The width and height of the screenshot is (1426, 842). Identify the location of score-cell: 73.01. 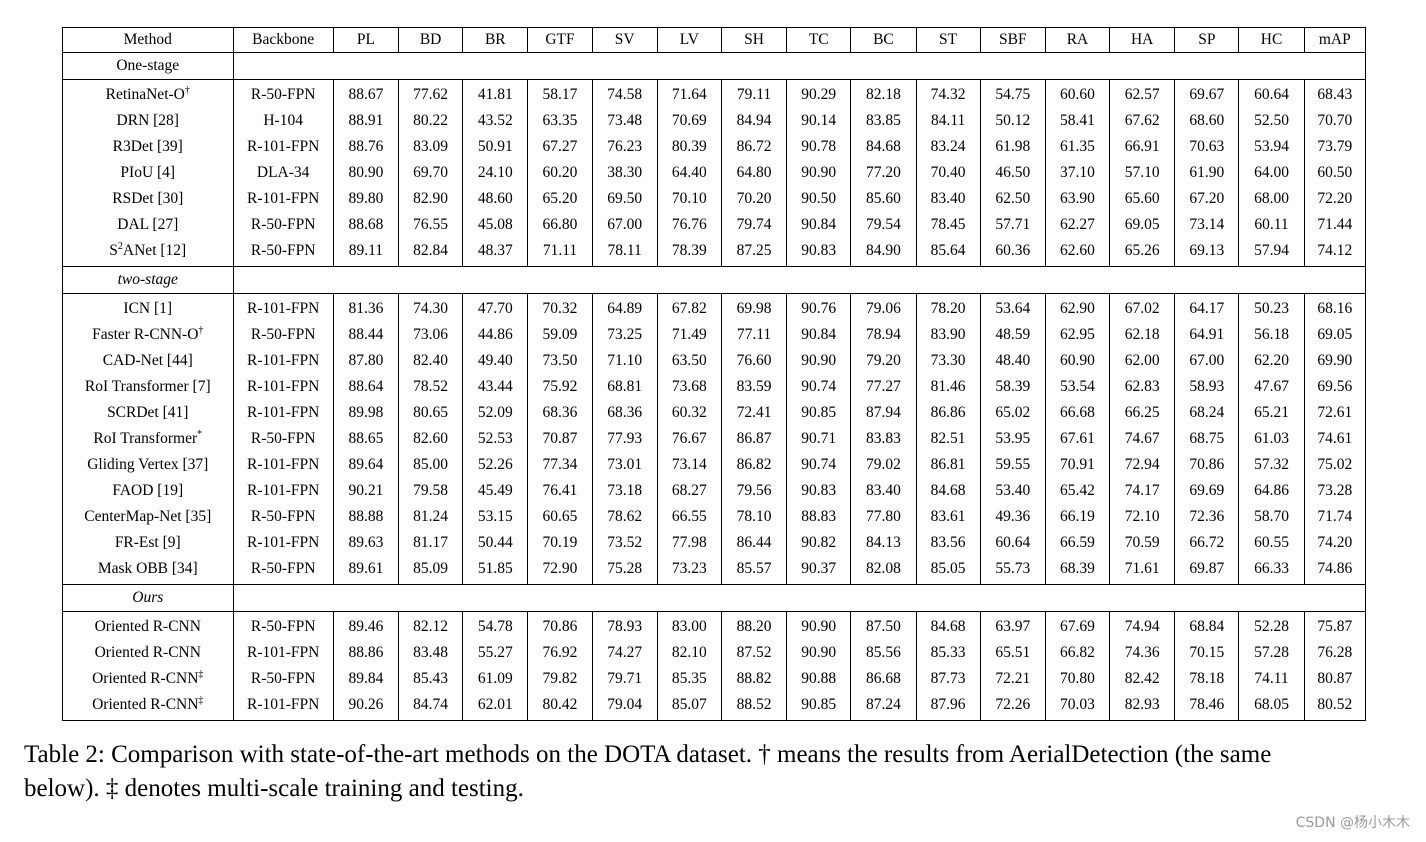
(624, 465).